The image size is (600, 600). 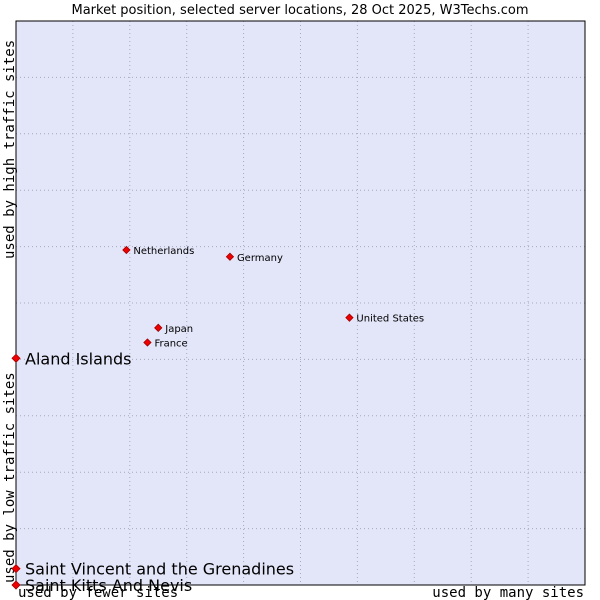 What do you see at coordinates (390, 319) in the screenshot?
I see `point-label-united-states: United States` at bounding box center [390, 319].